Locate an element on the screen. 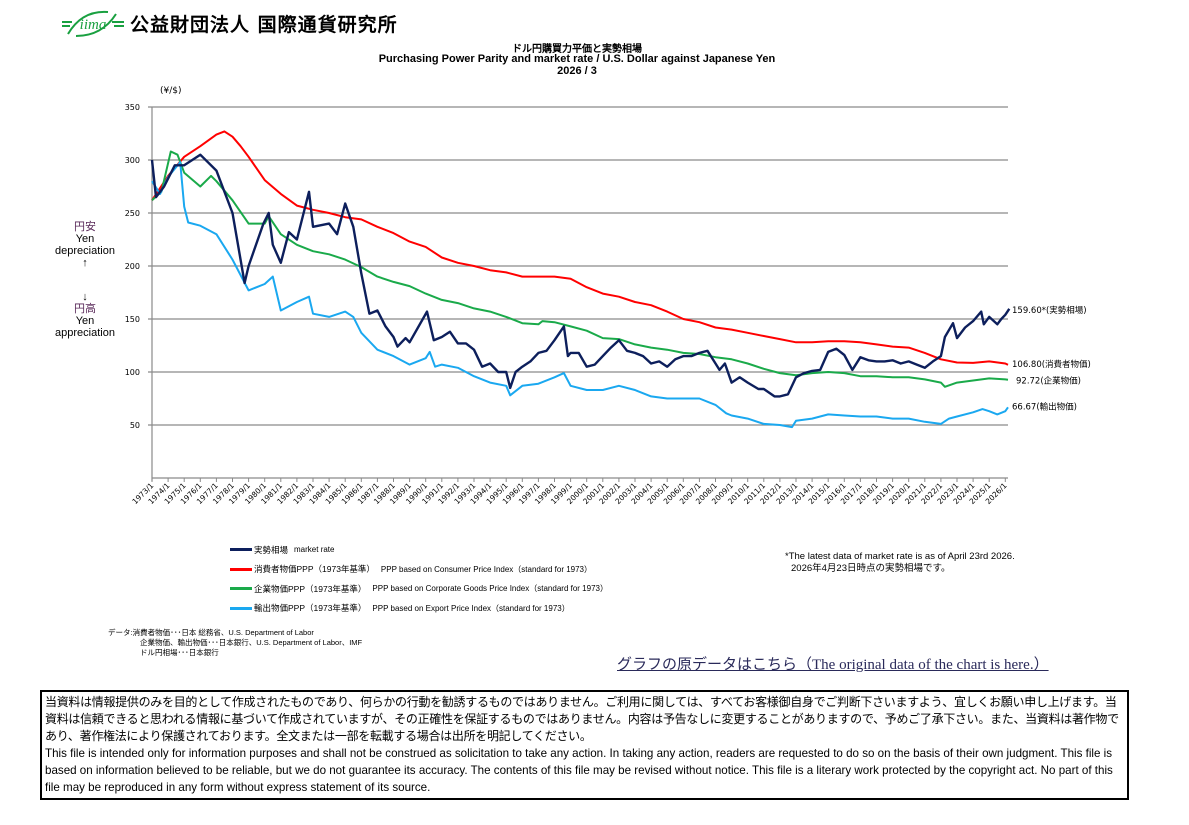  yen-depreciation-en1: Yen is located at coordinates (85, 239).